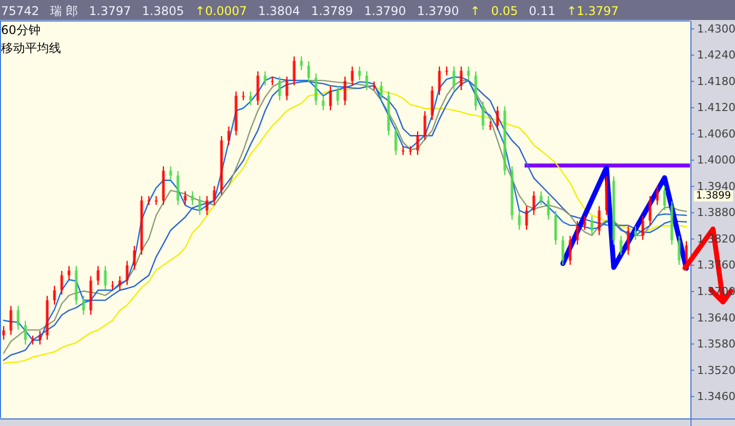  Describe the element at coordinates (716, 29) in the screenshot. I see `y-tick-label: 1.4300` at that location.